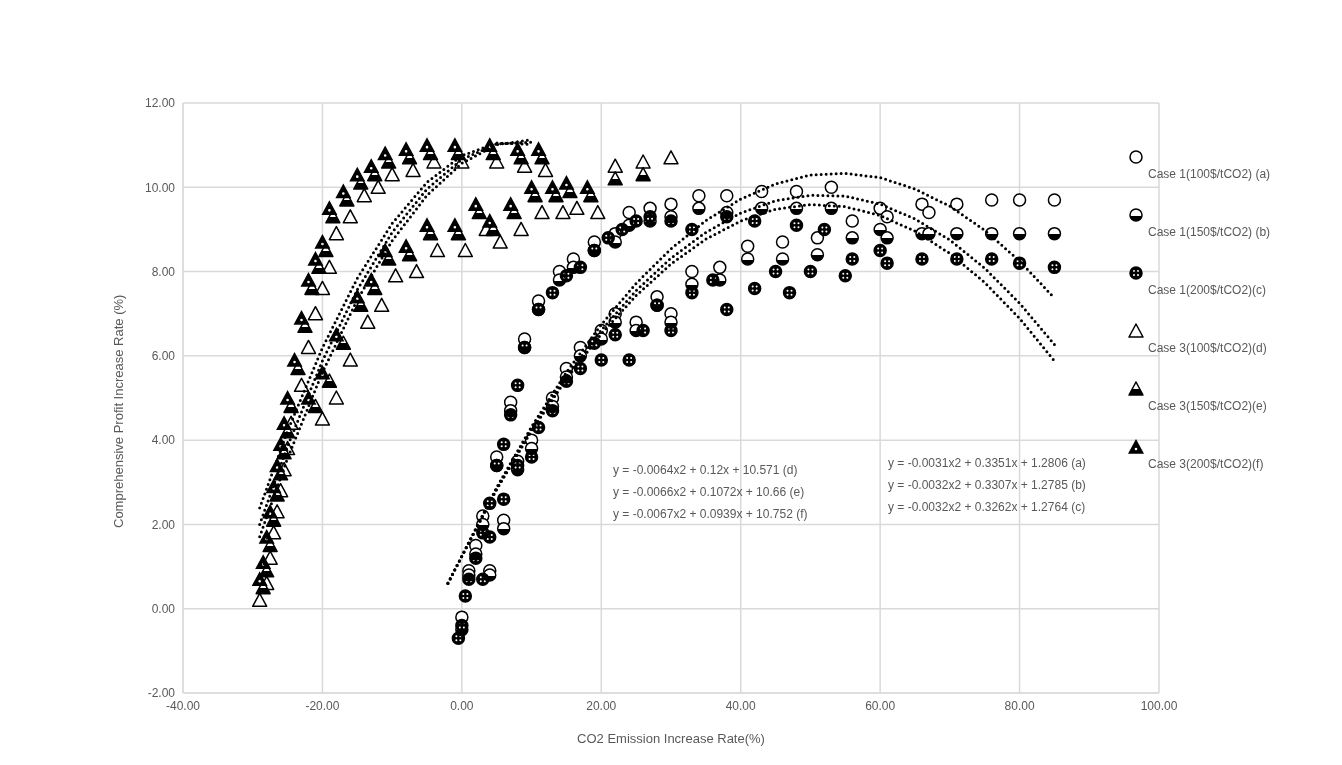  What do you see at coordinates (1159, 705) in the screenshot?
I see `x-tick-label: 100.00` at bounding box center [1159, 705].